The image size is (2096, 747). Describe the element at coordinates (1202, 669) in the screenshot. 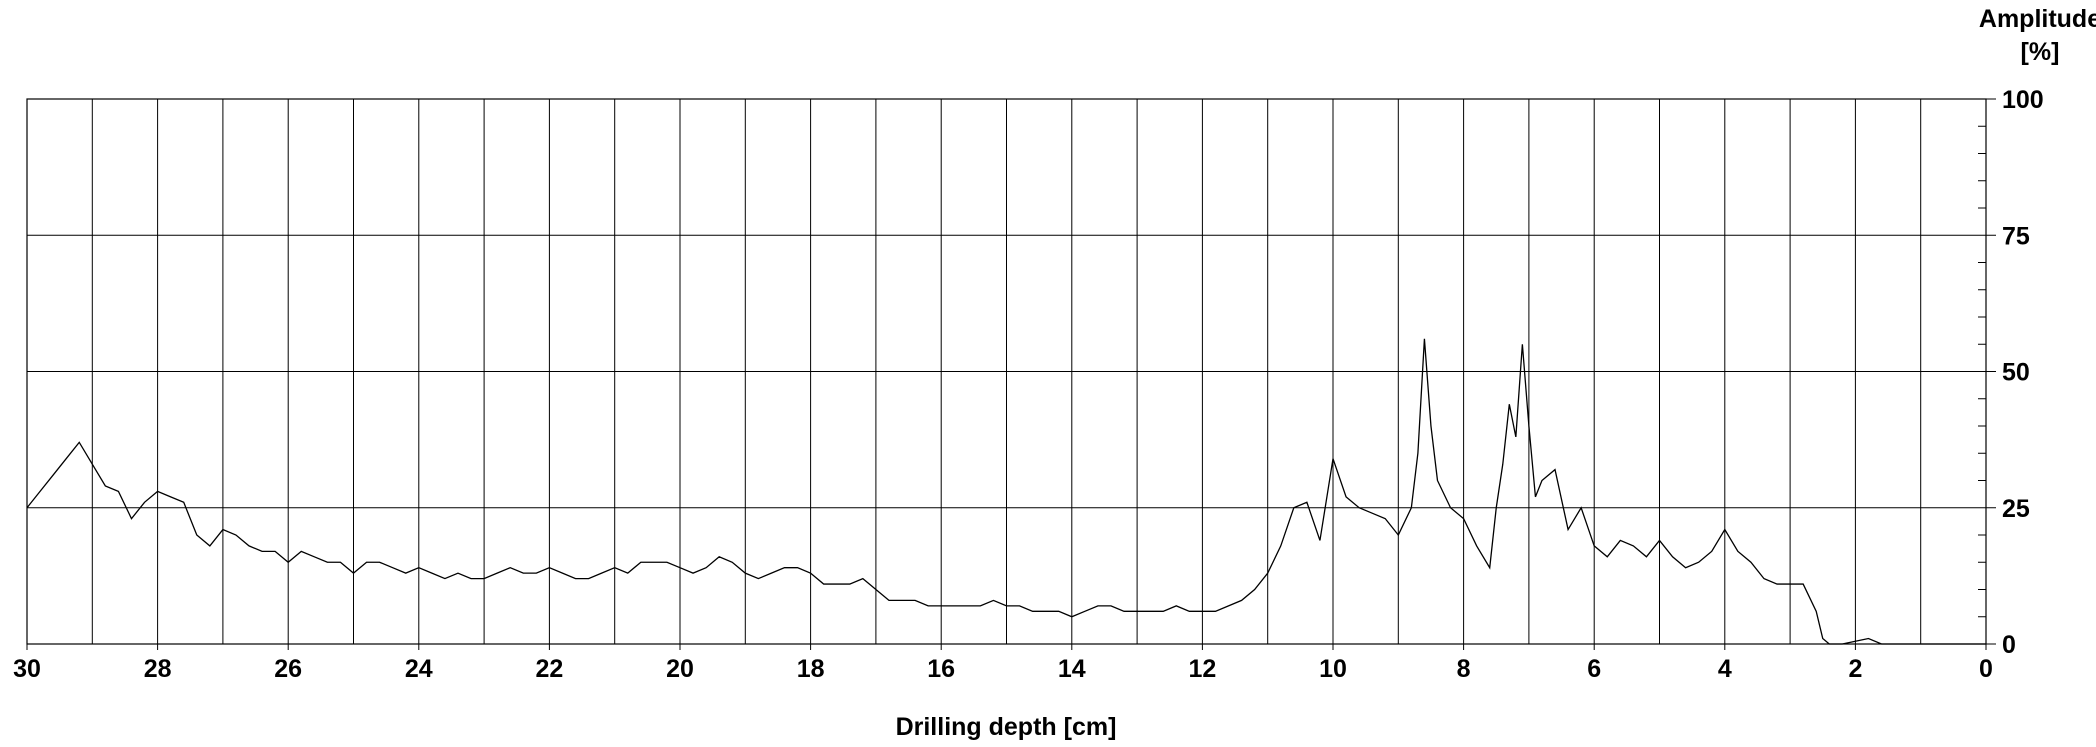

I see `x-tick-label: 12` at that location.